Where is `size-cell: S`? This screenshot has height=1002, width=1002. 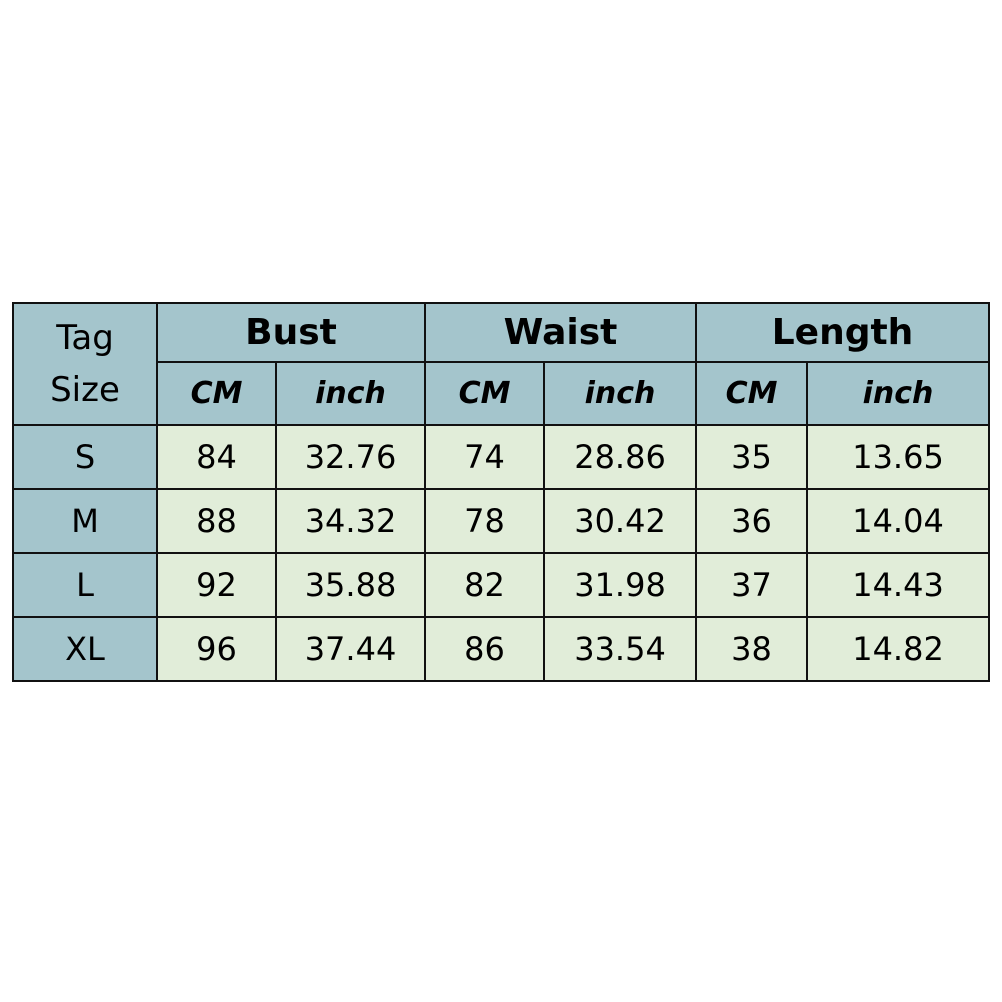 size-cell: S is located at coordinates (85, 457).